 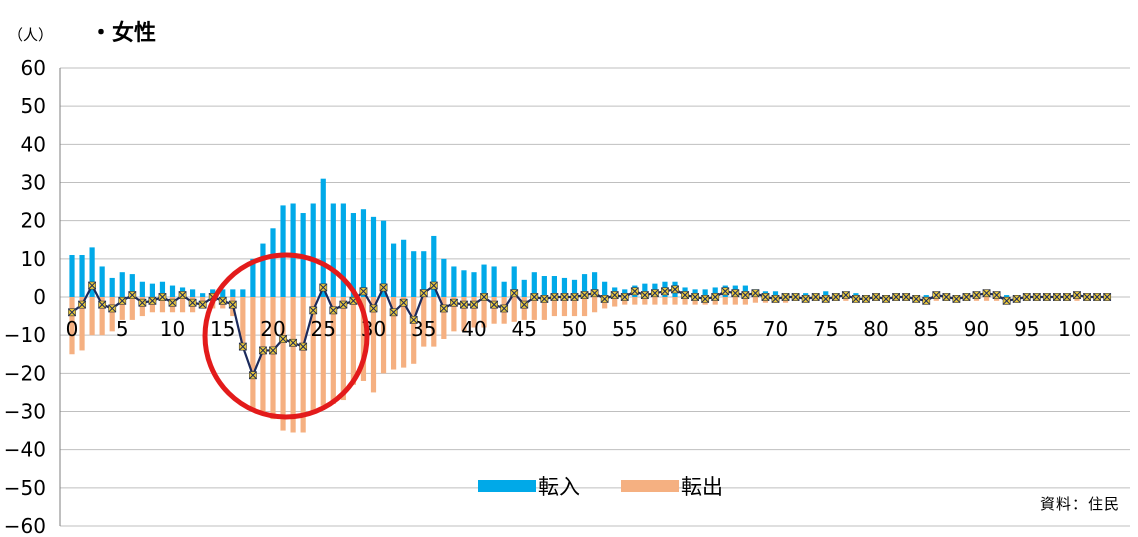 What do you see at coordinates (33, 221) in the screenshot?
I see `y-tick-label: 20` at bounding box center [33, 221].